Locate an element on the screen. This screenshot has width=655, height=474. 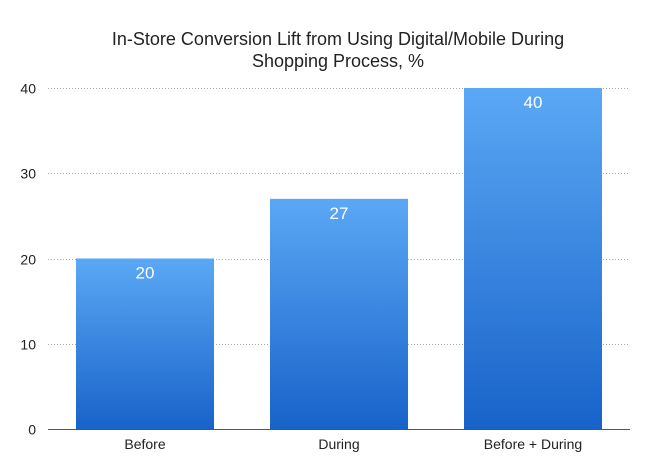
data-label-before: 20 is located at coordinates (145, 273).